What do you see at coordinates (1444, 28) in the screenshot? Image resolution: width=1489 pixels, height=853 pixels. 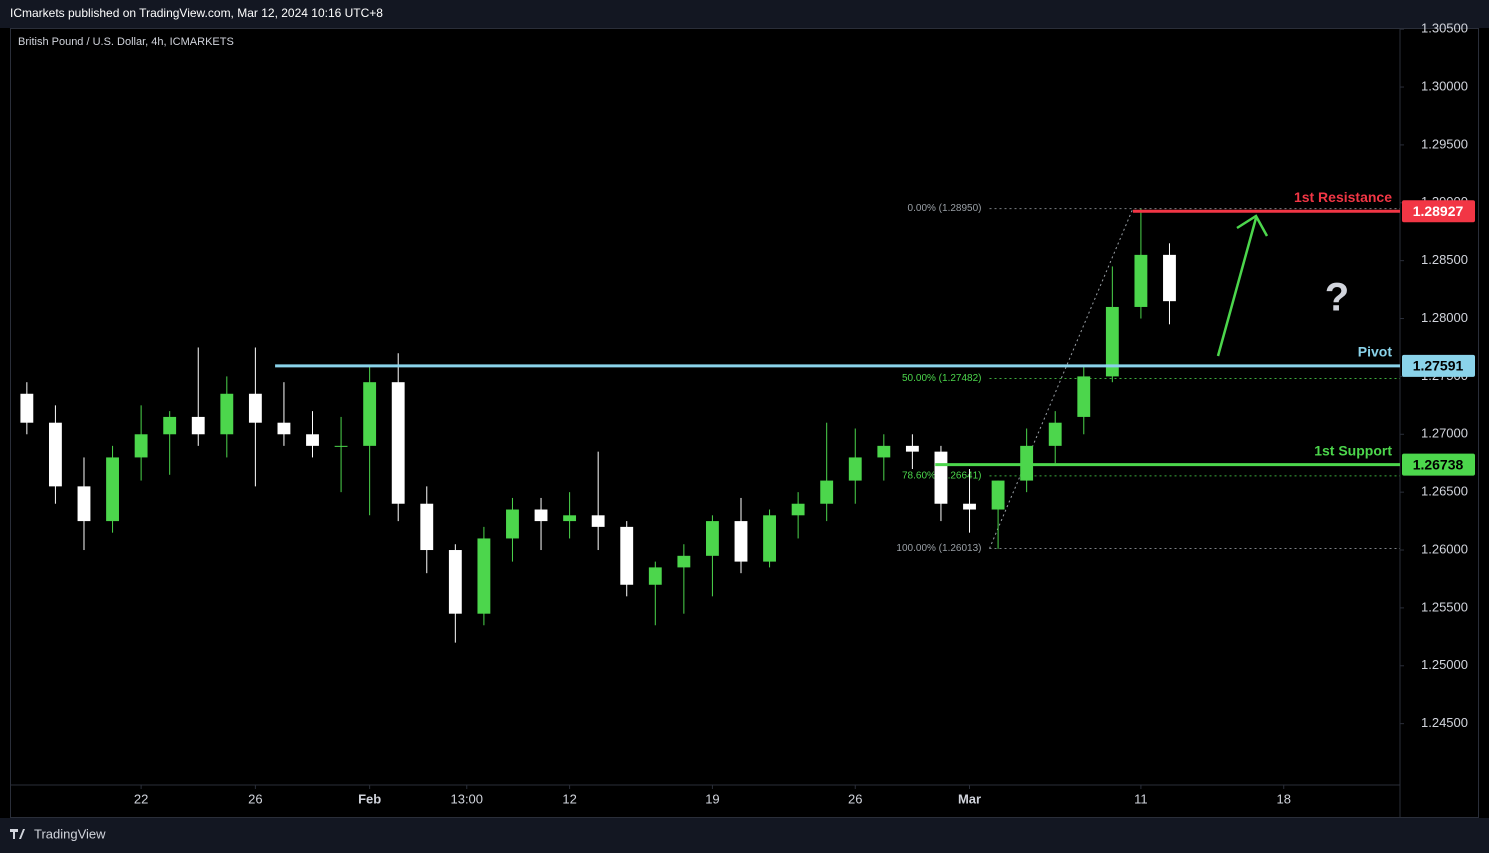 I see `y-tick-label: 1.30500` at bounding box center [1444, 28].